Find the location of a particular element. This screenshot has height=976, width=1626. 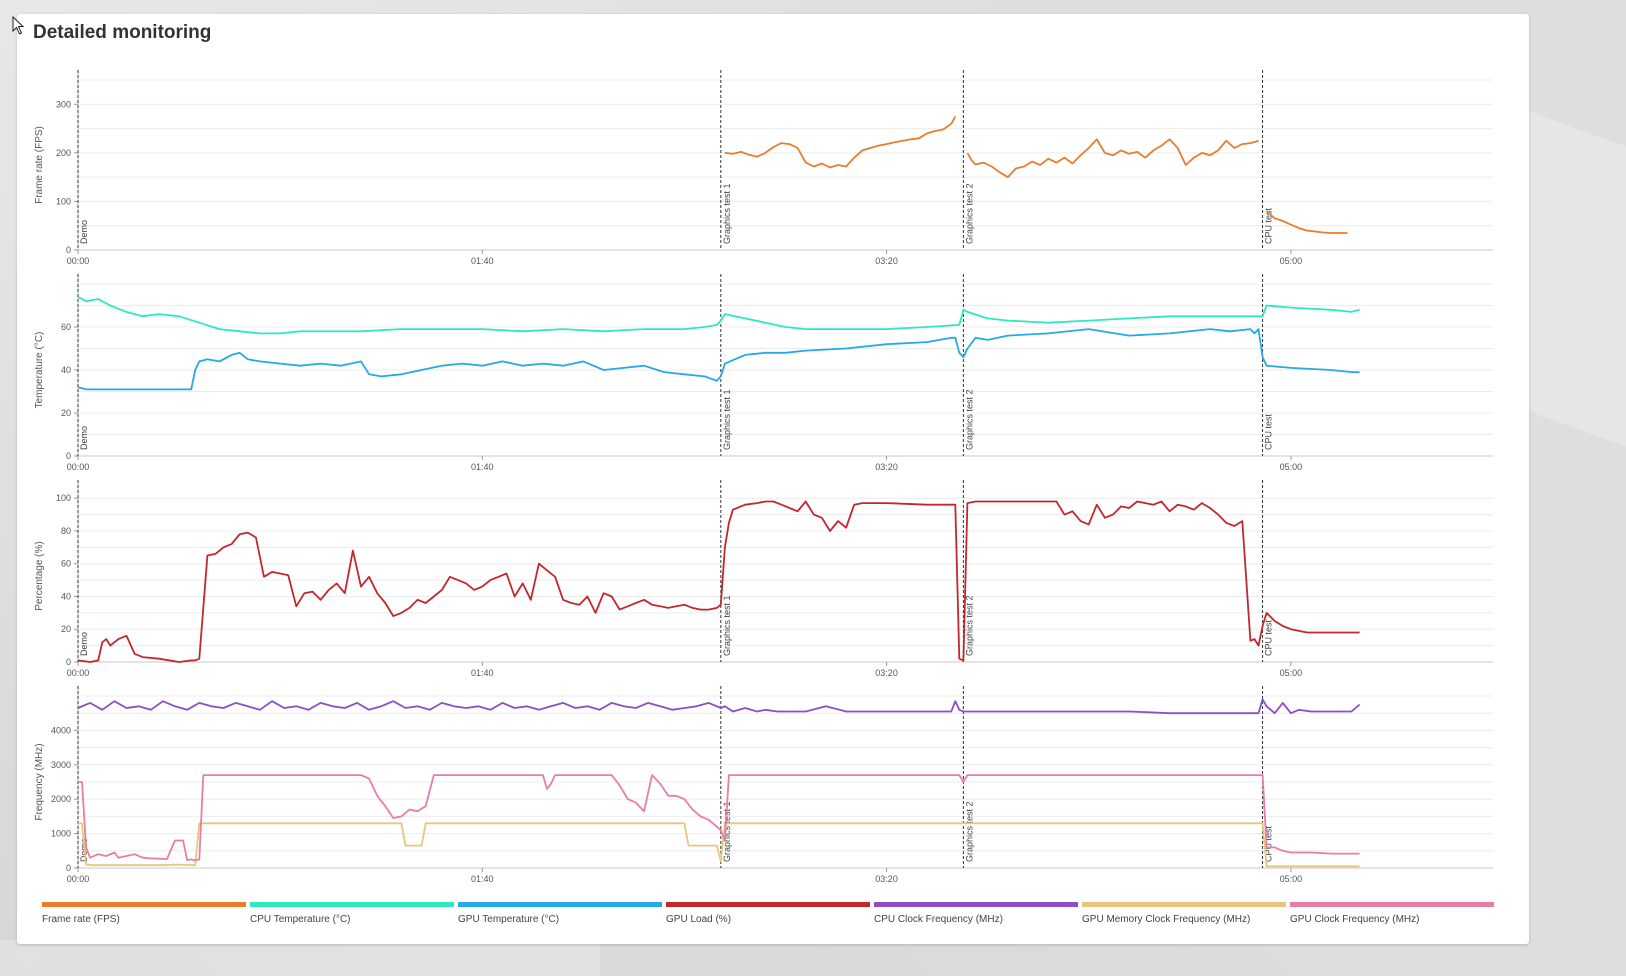

legend-item: CPU Temperature (°C) is located at coordinates (352, 913).